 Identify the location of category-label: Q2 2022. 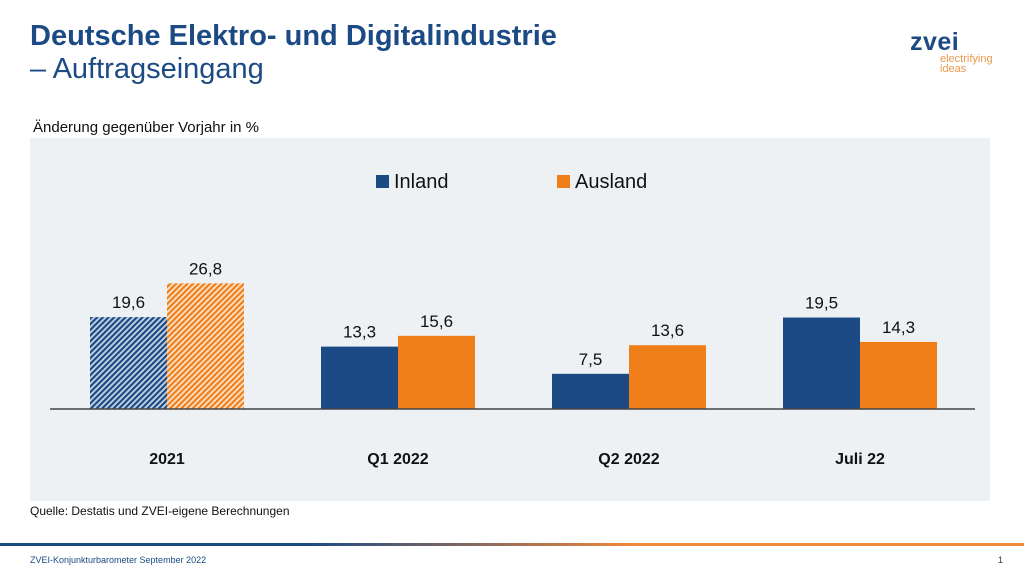
(628, 459).